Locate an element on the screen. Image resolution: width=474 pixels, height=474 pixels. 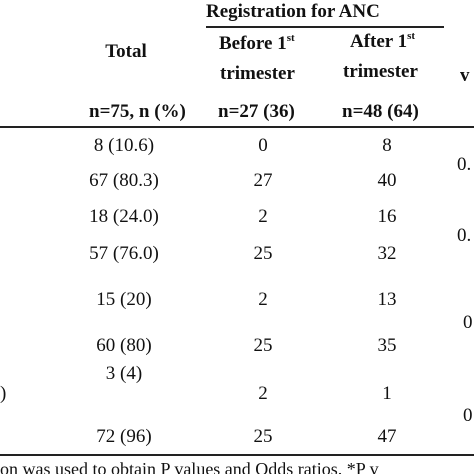
table-cell-after: 1 is located at coordinates (387, 393).